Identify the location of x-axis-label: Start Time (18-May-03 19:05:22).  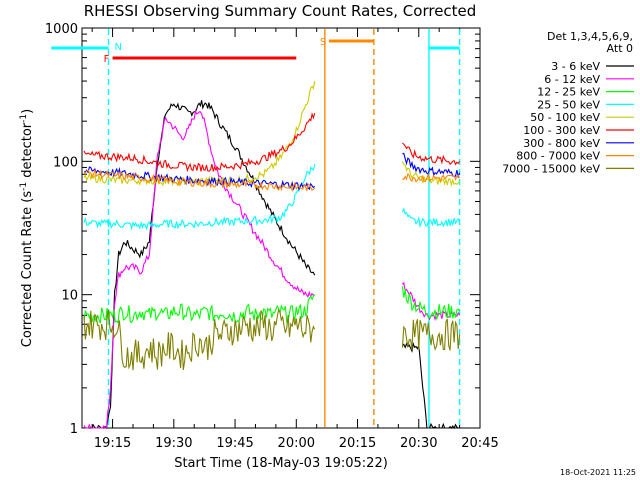
(281, 463).